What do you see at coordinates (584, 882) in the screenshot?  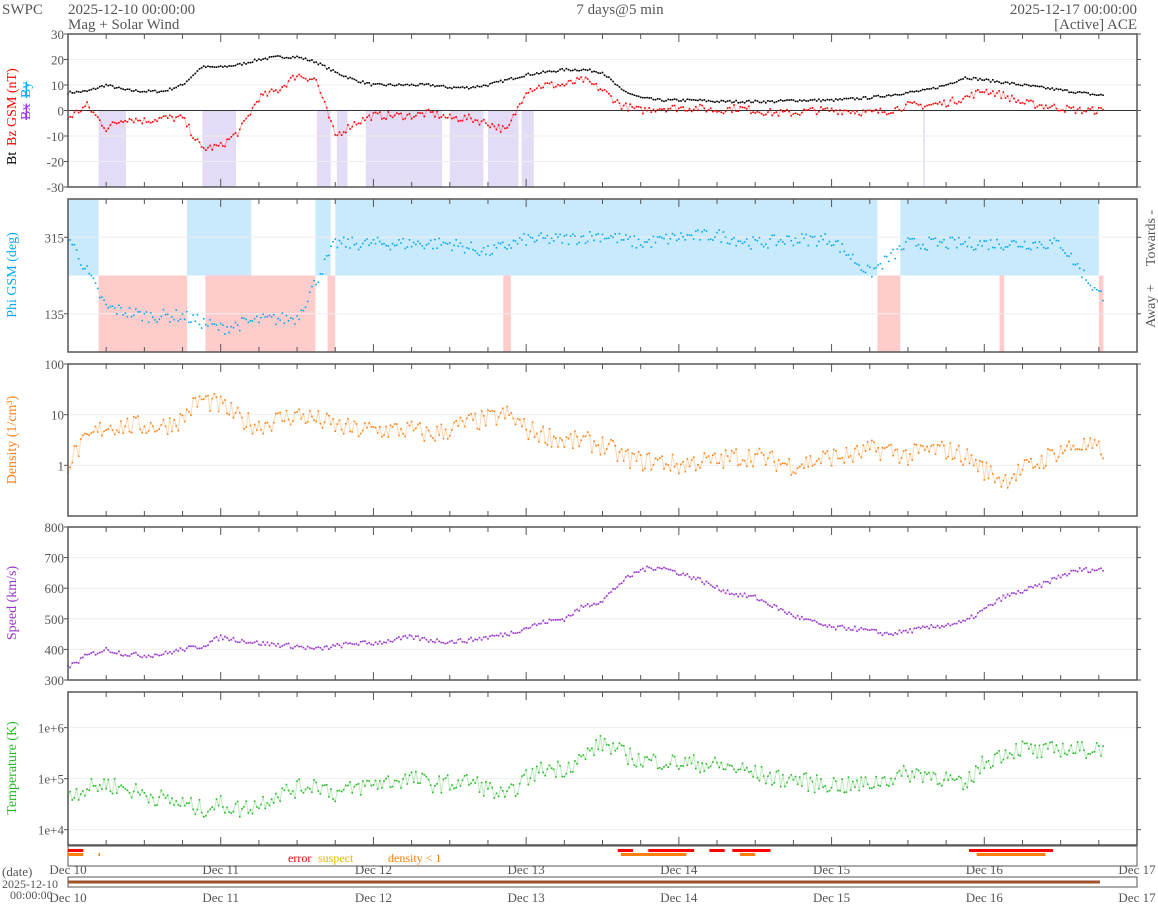 I see `timeline-bar` at bounding box center [584, 882].